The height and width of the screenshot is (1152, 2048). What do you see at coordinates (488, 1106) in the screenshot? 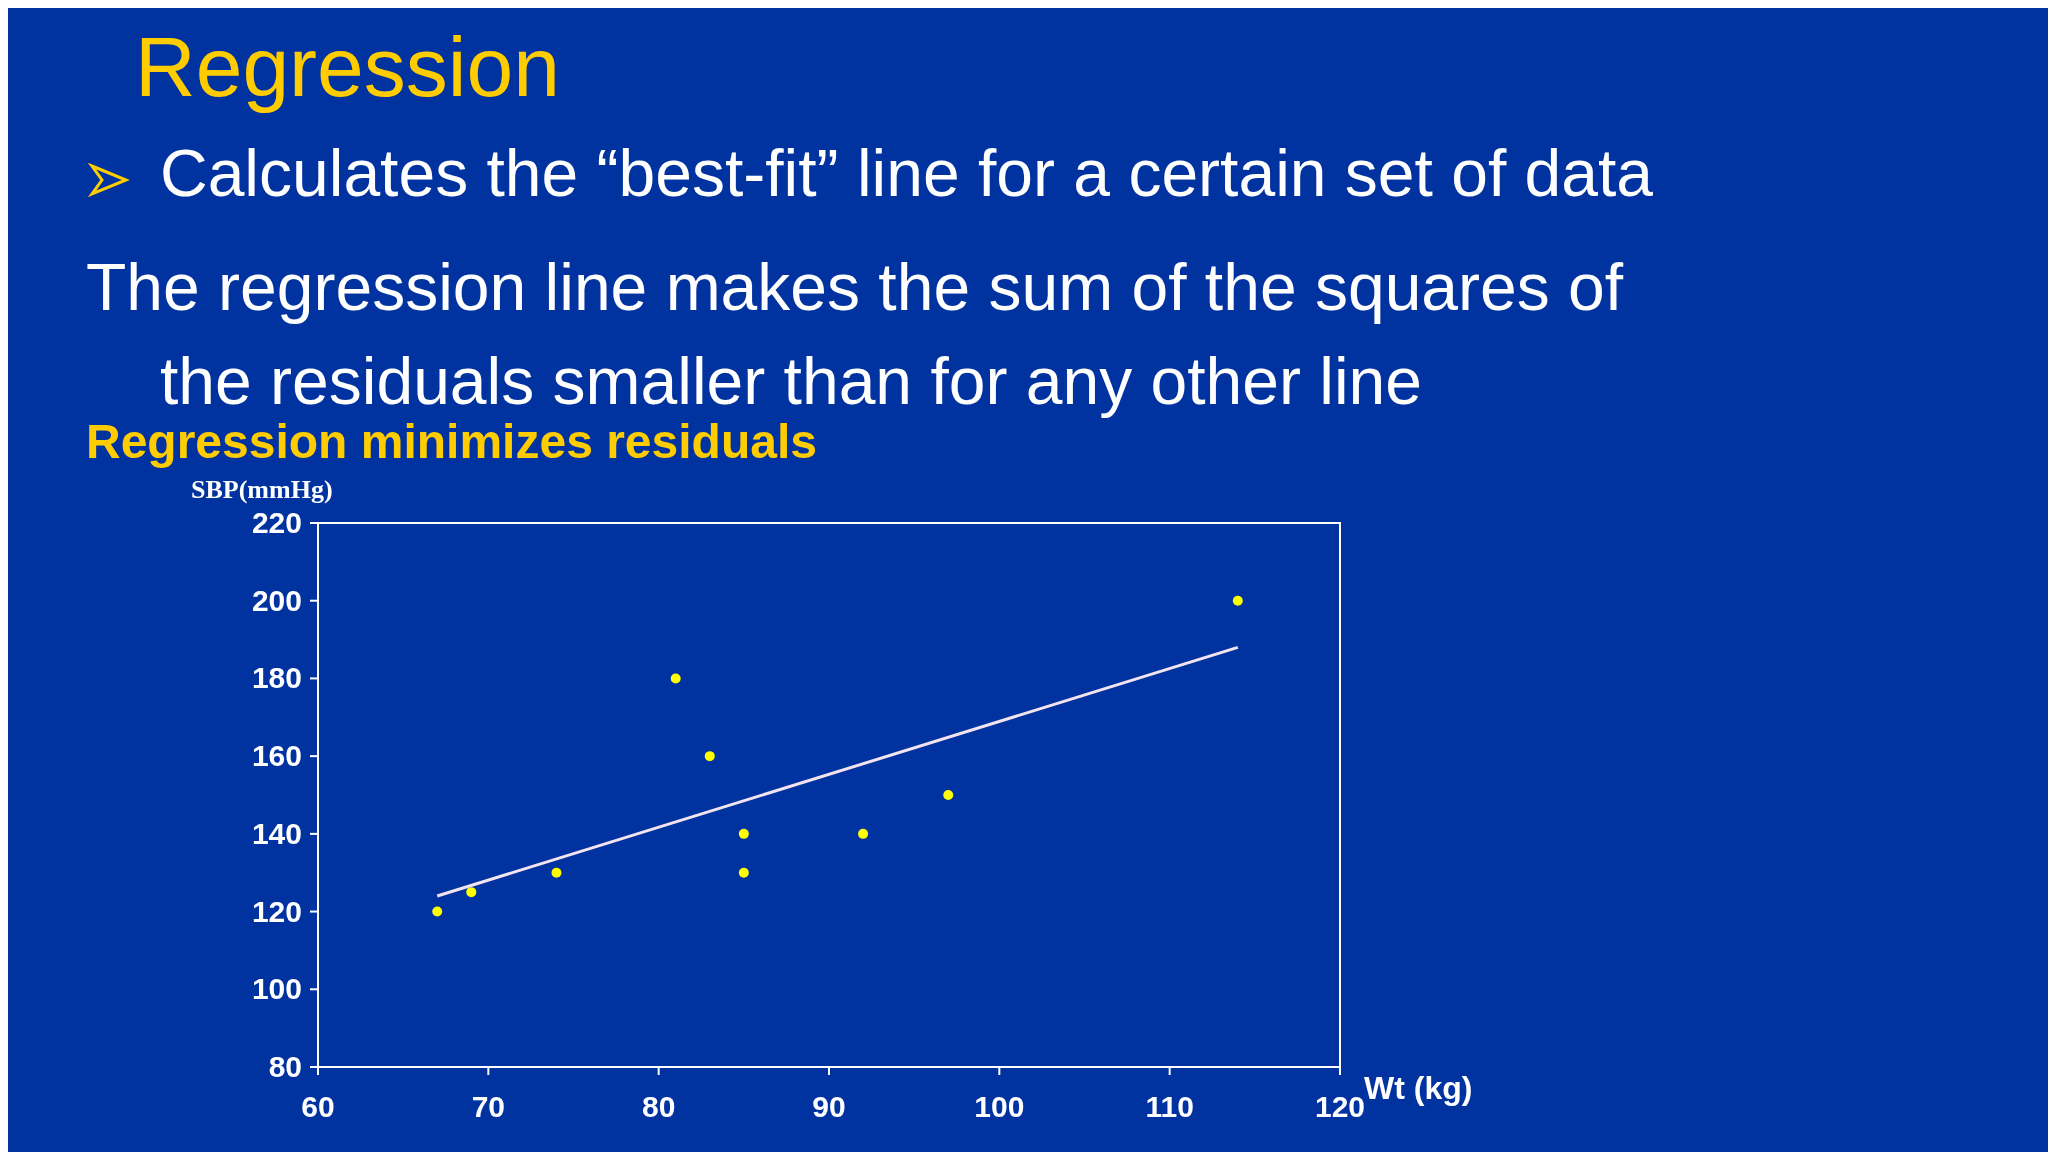
I see `x-tick-label: 70` at bounding box center [488, 1106].